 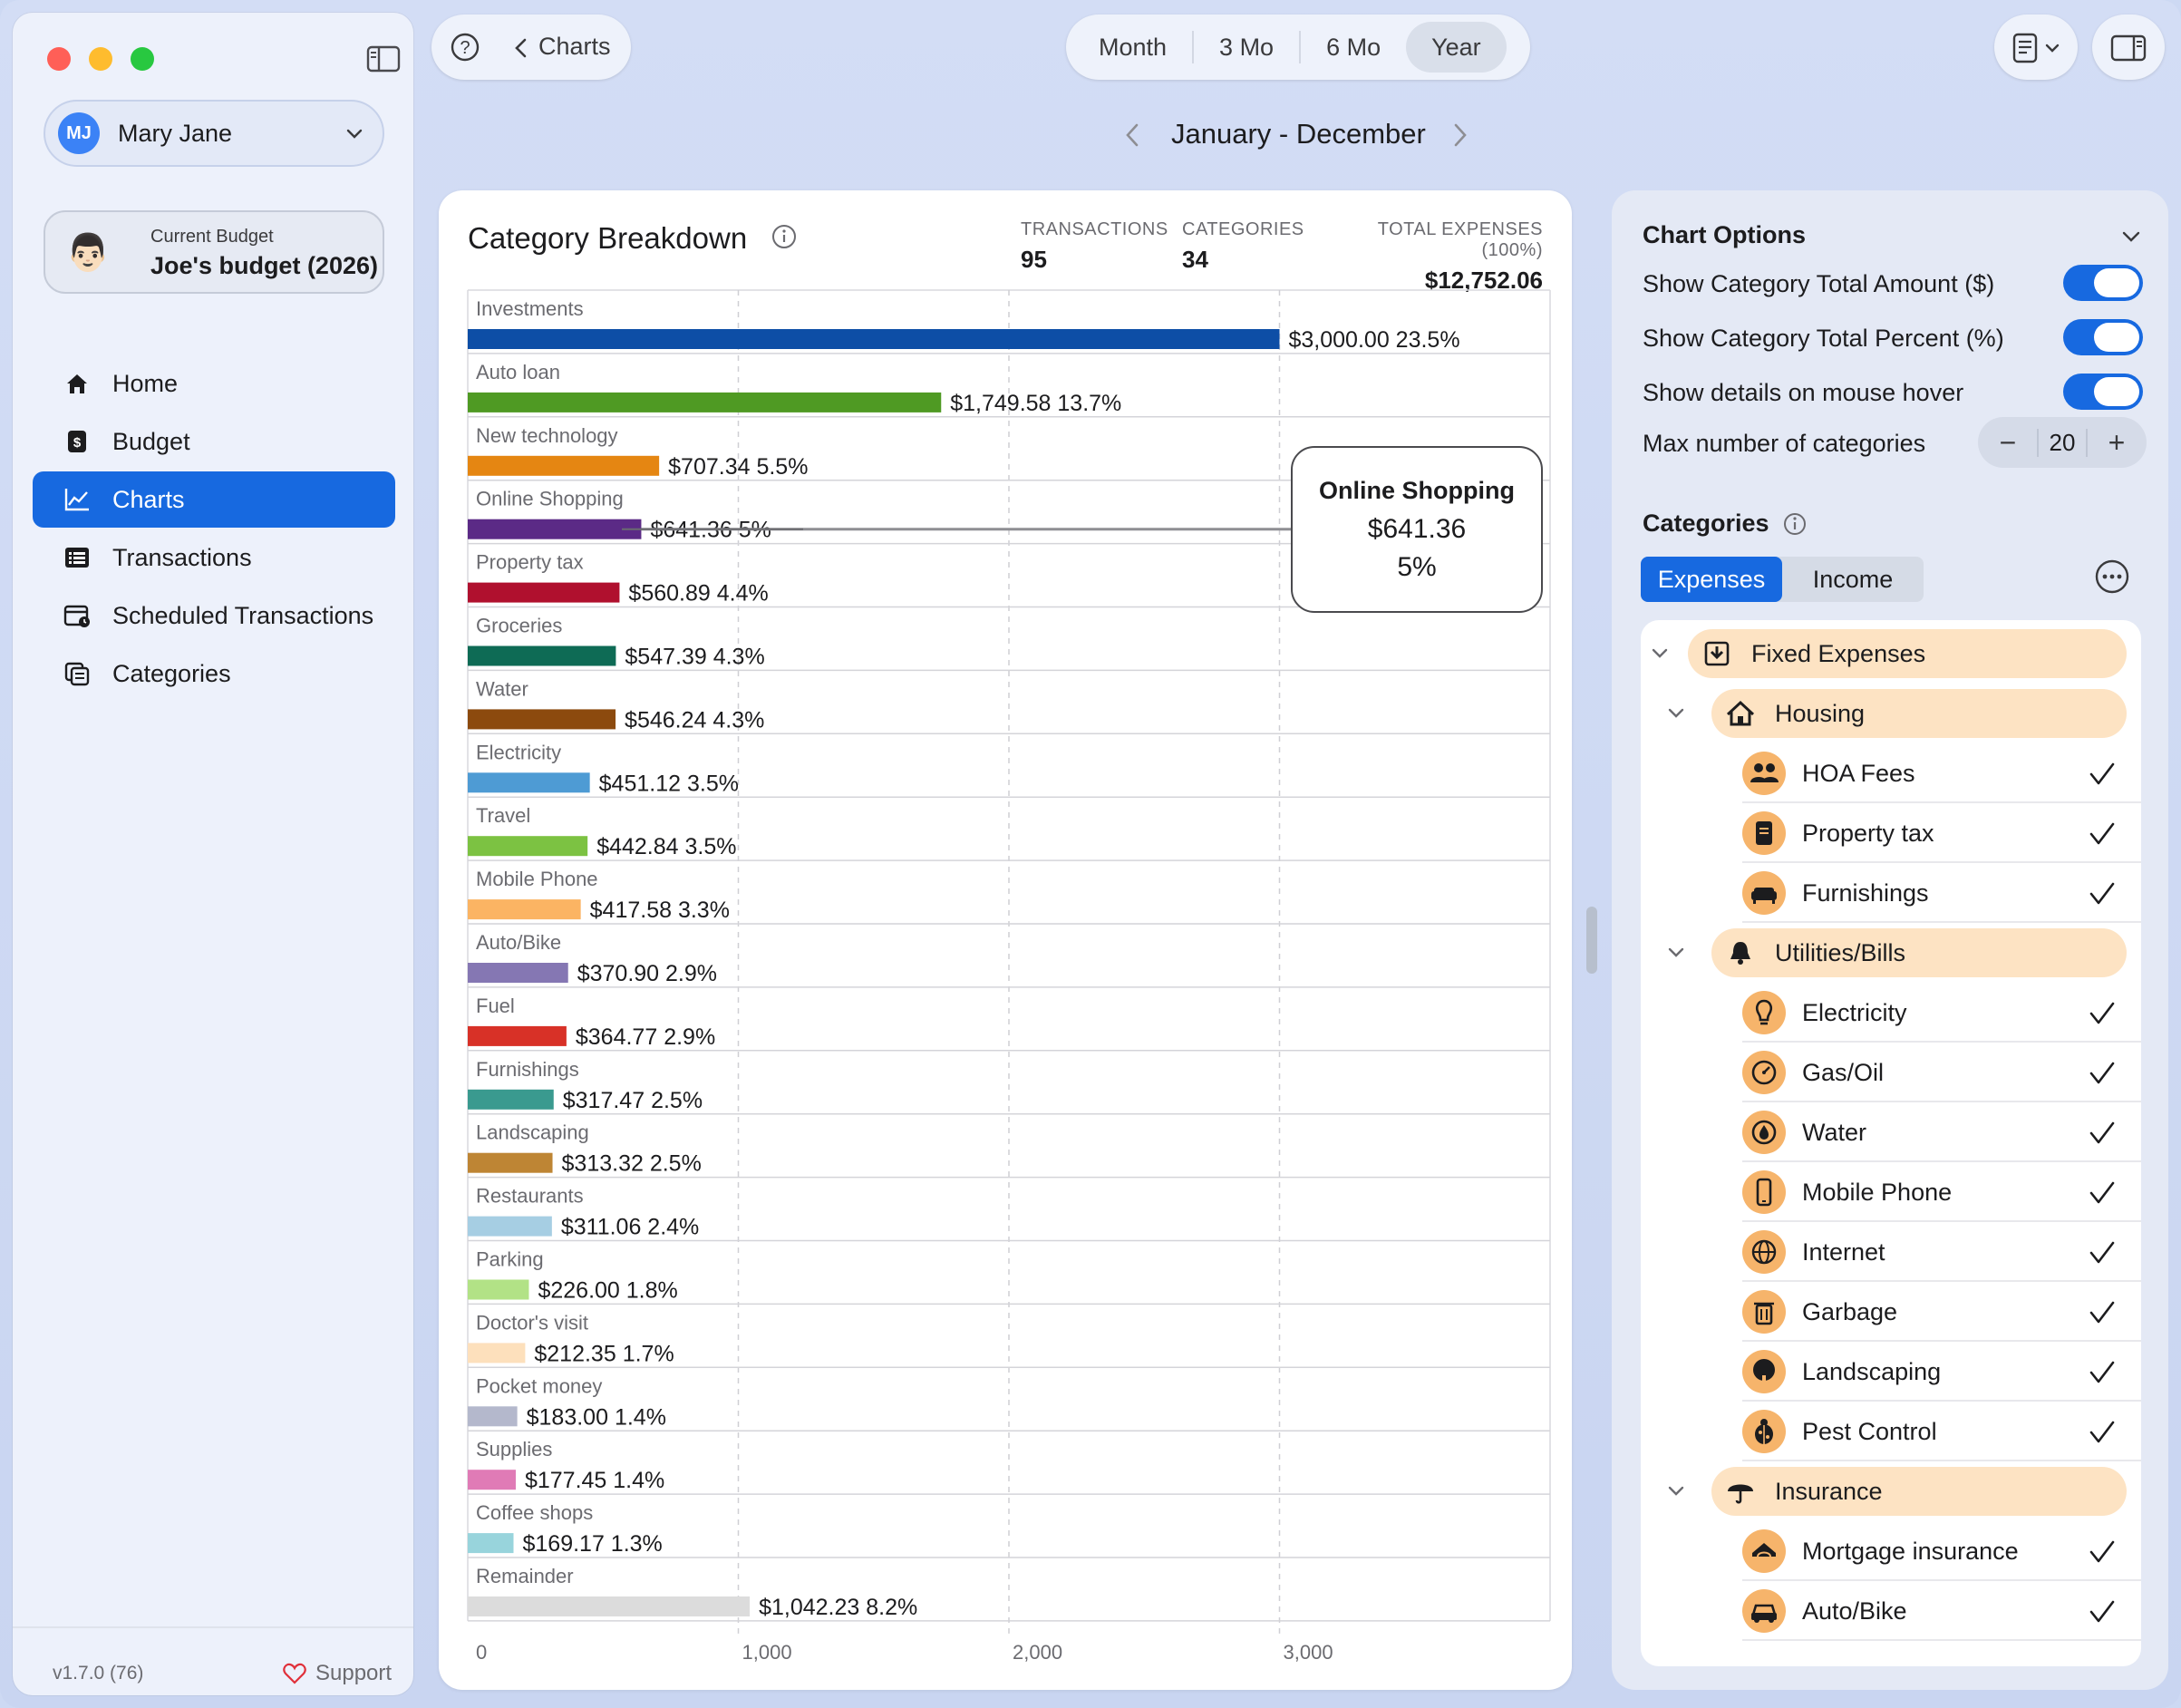 What do you see at coordinates (214, 441) in the screenshot?
I see `sidebar-item-budget: $ Budget` at bounding box center [214, 441].